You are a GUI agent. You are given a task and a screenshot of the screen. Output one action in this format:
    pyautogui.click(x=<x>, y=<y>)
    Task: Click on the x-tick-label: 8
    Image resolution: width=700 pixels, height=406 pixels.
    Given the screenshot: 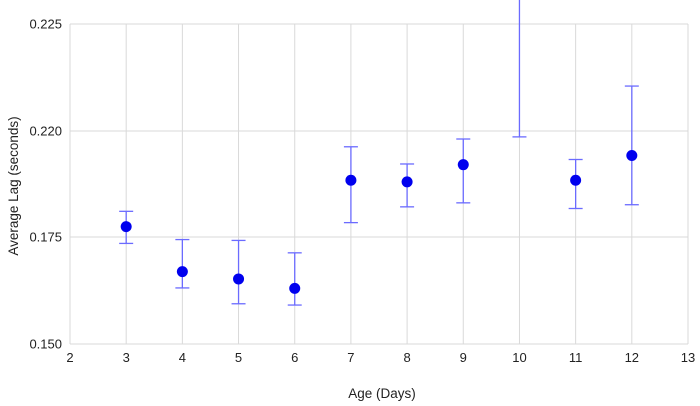 What is the action you would take?
    pyautogui.click(x=406, y=357)
    